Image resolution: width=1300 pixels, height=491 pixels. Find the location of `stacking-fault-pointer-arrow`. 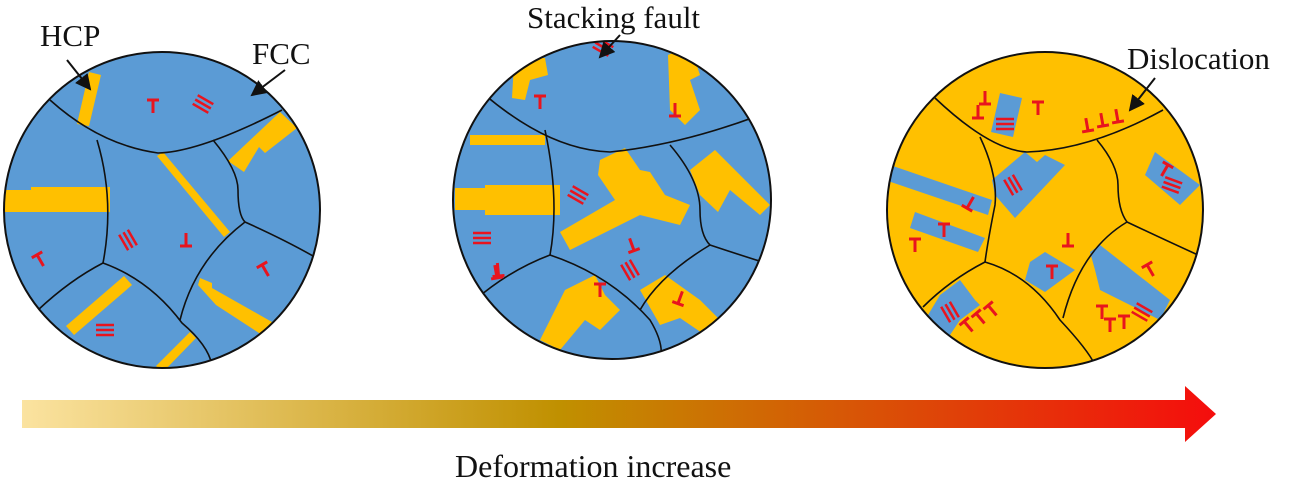

stacking-fault-pointer-arrow is located at coordinates (609, 46).